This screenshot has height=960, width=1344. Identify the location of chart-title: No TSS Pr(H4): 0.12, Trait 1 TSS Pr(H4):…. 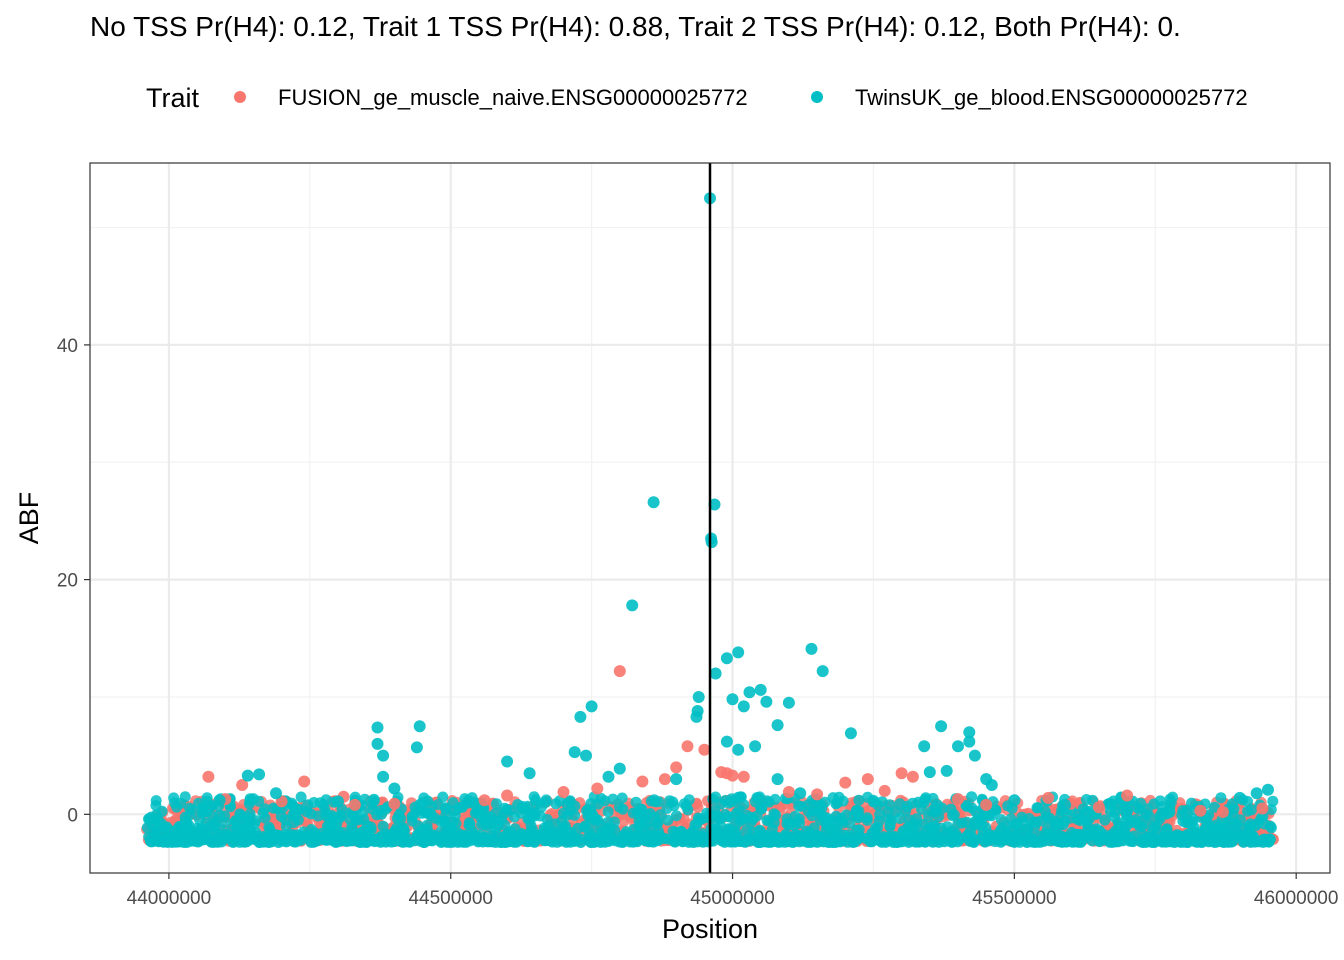
(635, 26).